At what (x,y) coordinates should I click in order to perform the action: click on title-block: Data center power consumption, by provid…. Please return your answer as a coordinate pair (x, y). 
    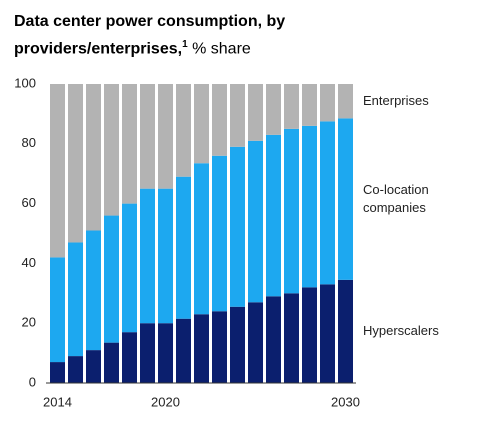
    Looking at the image, I should click on (154, 35).